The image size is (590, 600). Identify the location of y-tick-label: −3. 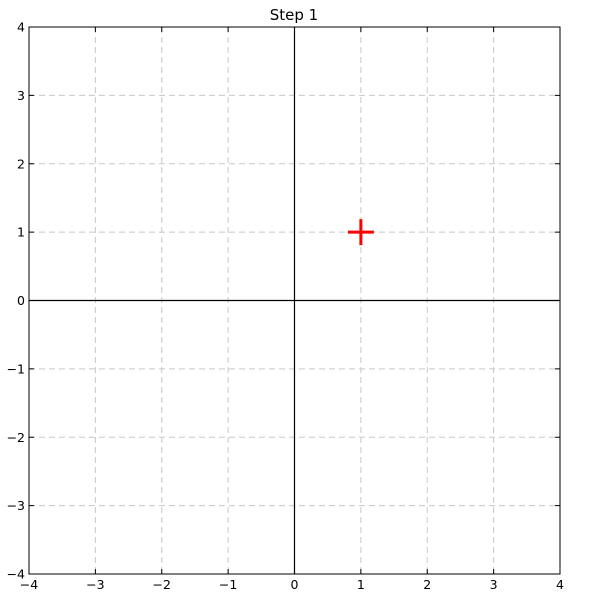
(16, 505).